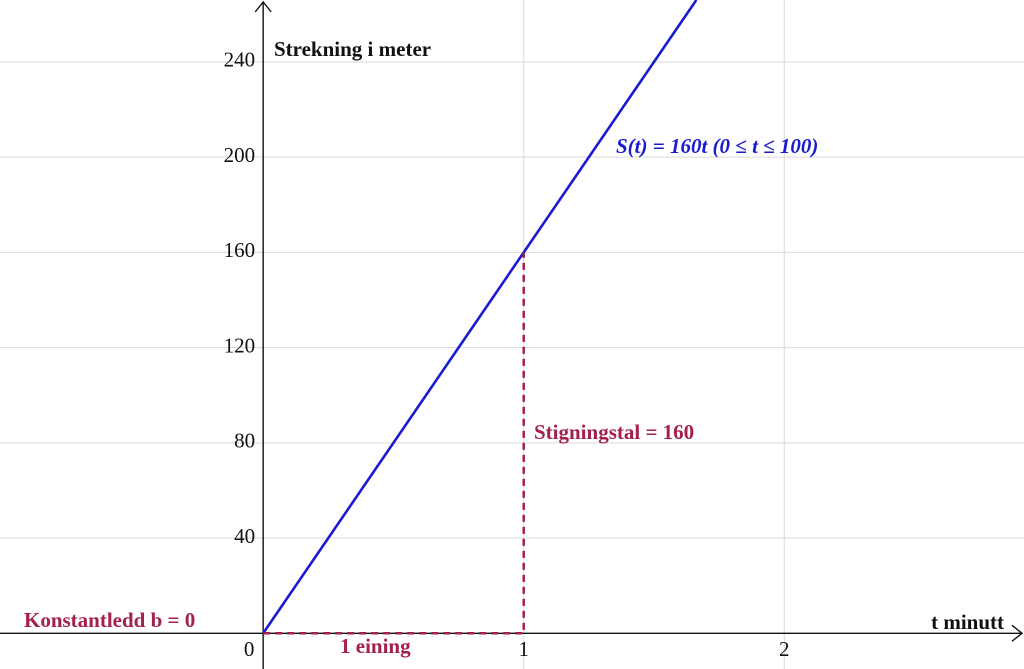 The image size is (1024, 669). Describe the element at coordinates (784, 649) in the screenshot. I see `x-tick-label: 2` at that location.